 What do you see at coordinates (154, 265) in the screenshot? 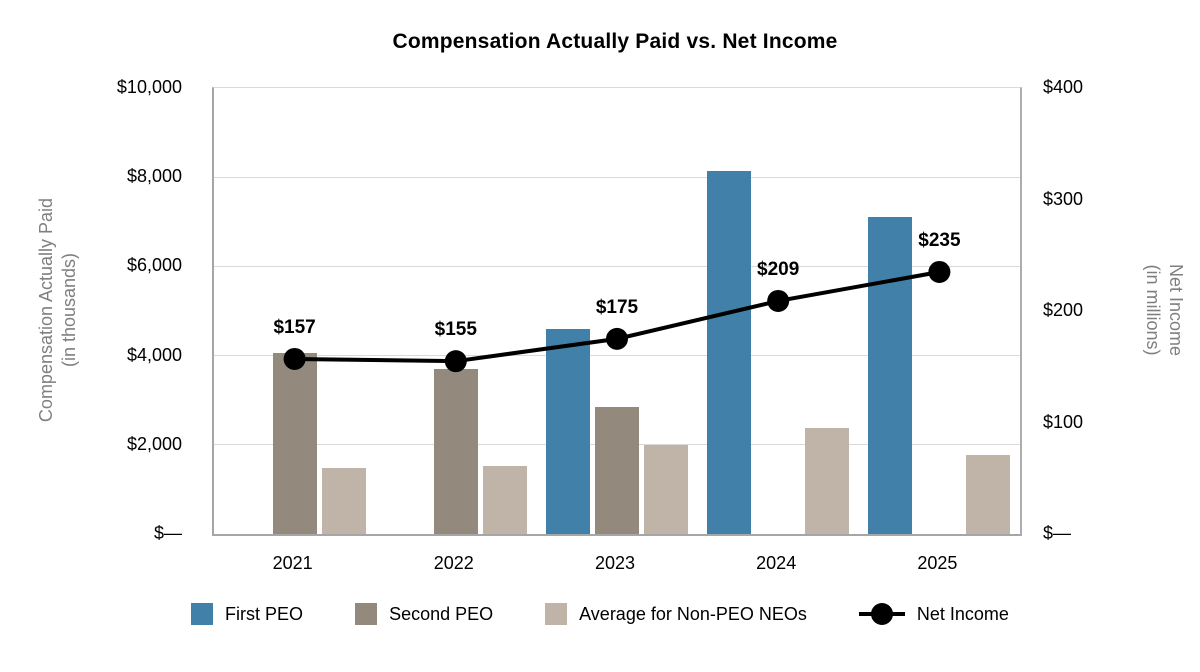
I see `left-axis-tick-6000: $6,000` at bounding box center [154, 265].